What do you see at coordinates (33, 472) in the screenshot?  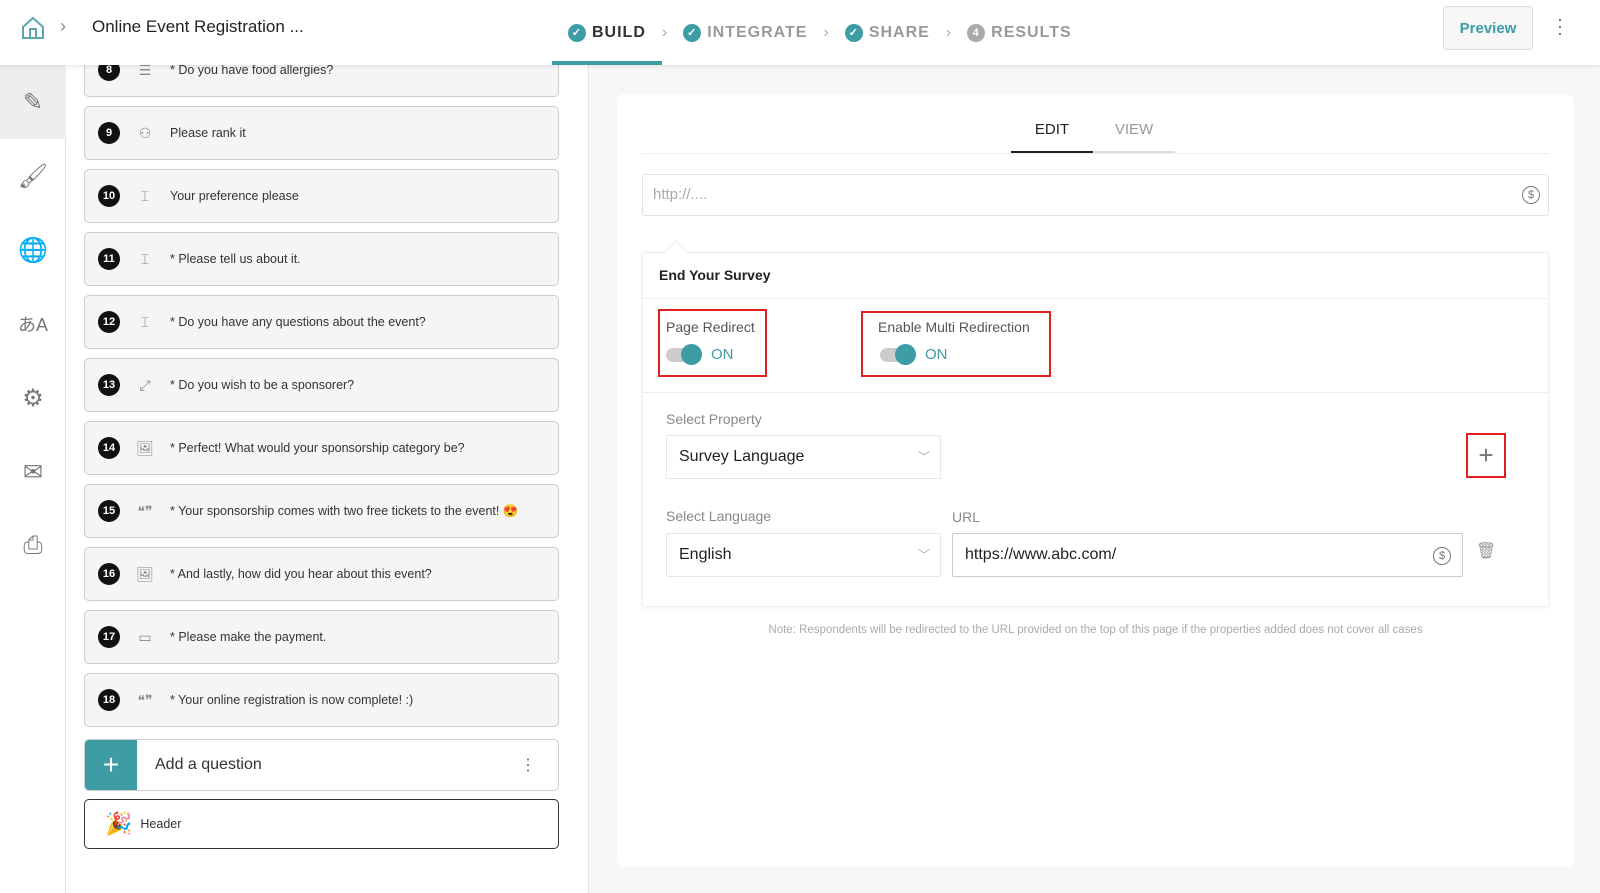 I see `mail-icon: ✉` at bounding box center [33, 472].